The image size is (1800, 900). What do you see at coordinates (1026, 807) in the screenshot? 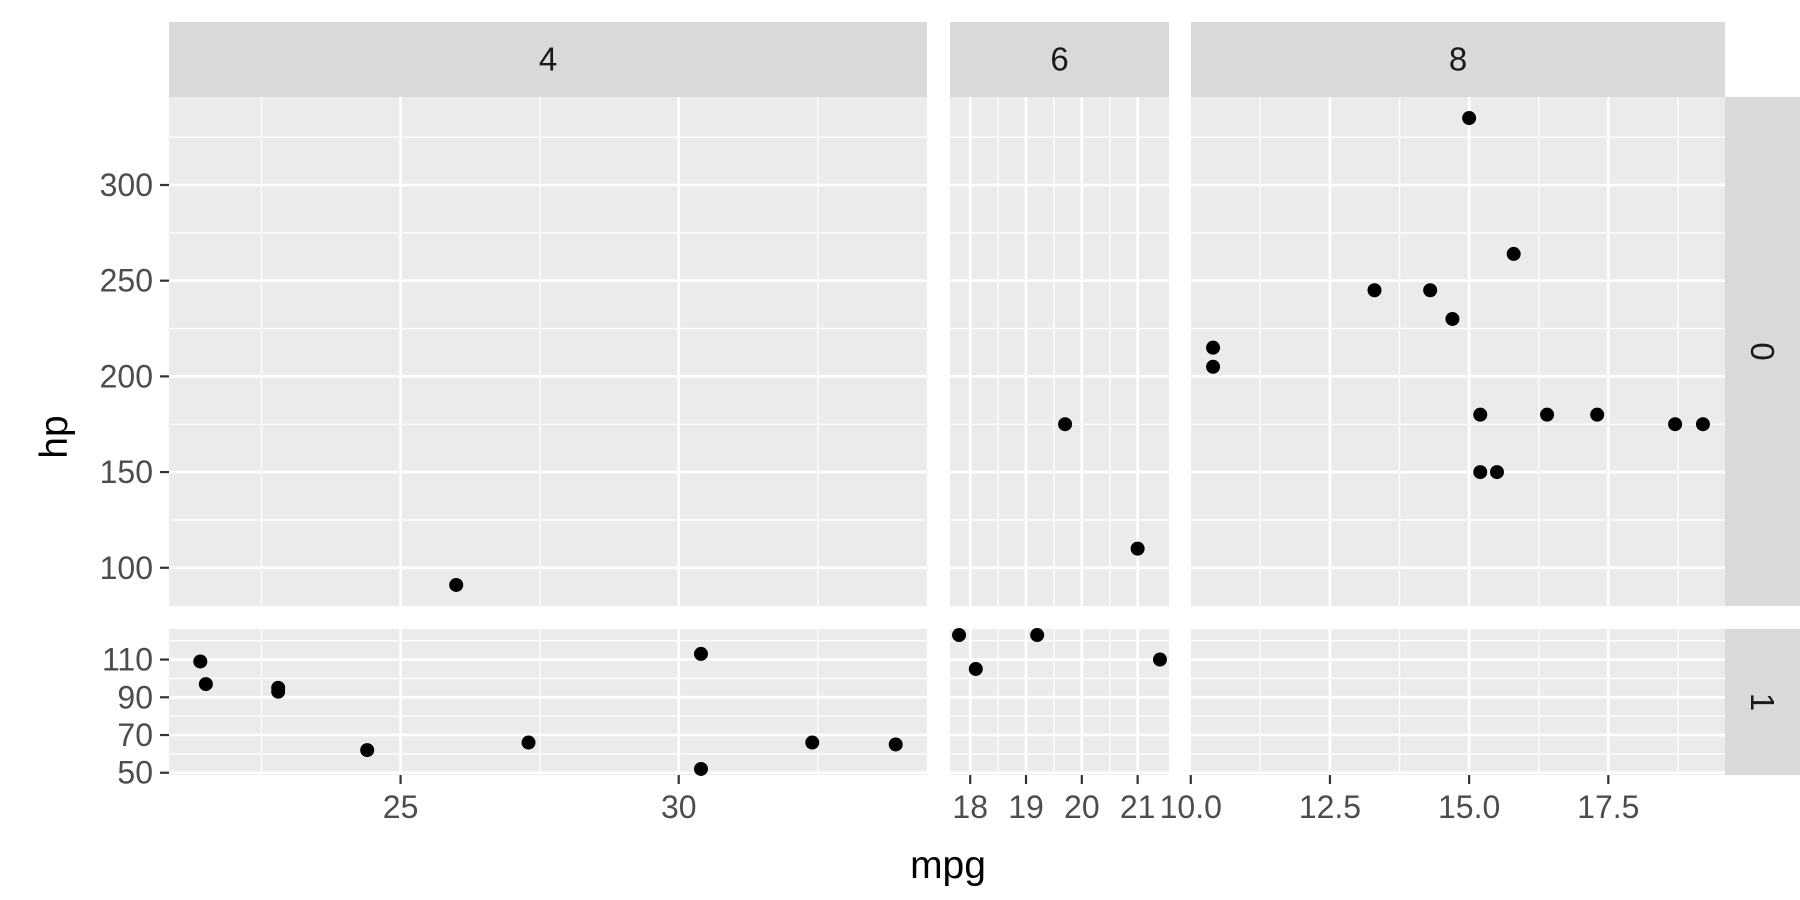
I see `x-tick-label: 19` at bounding box center [1026, 807].